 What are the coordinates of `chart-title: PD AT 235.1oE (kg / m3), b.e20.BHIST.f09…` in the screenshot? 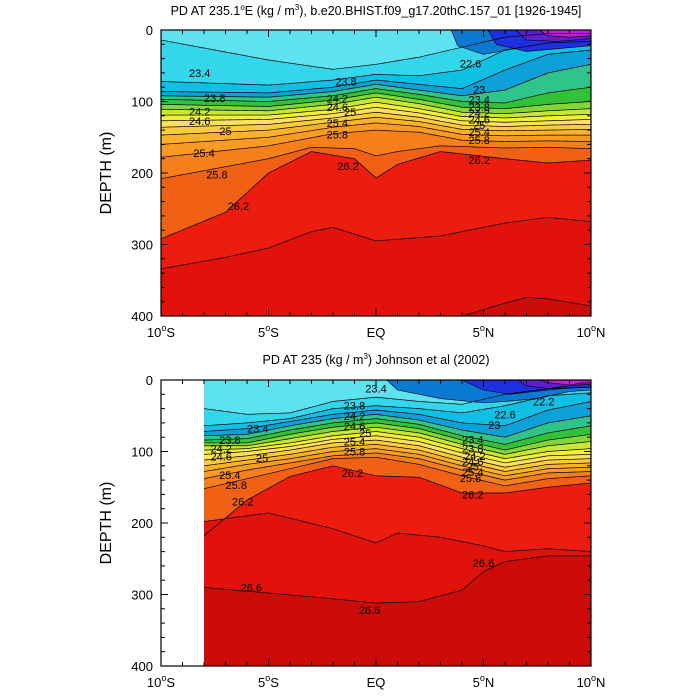 It's located at (376, 10).